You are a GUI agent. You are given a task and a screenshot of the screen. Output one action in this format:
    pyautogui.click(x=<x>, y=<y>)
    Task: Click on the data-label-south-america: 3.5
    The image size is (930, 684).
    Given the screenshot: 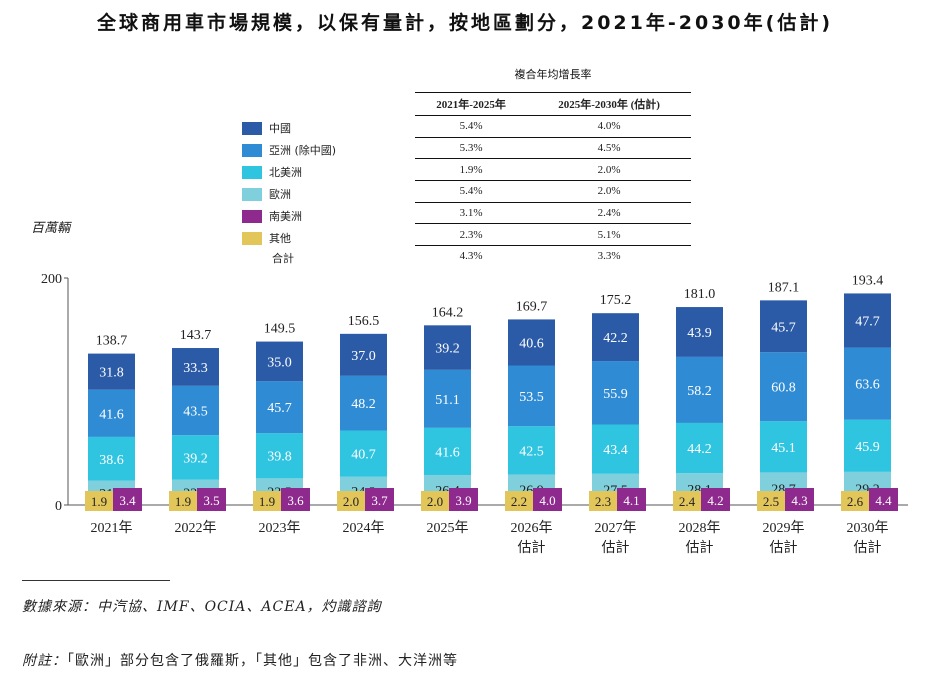 What is the action you would take?
    pyautogui.click(x=211, y=500)
    